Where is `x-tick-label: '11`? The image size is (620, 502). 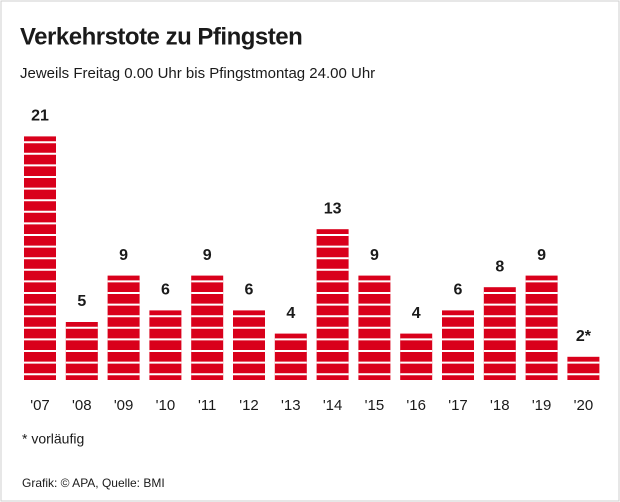
x-tick-label: '11 is located at coordinates (207, 405).